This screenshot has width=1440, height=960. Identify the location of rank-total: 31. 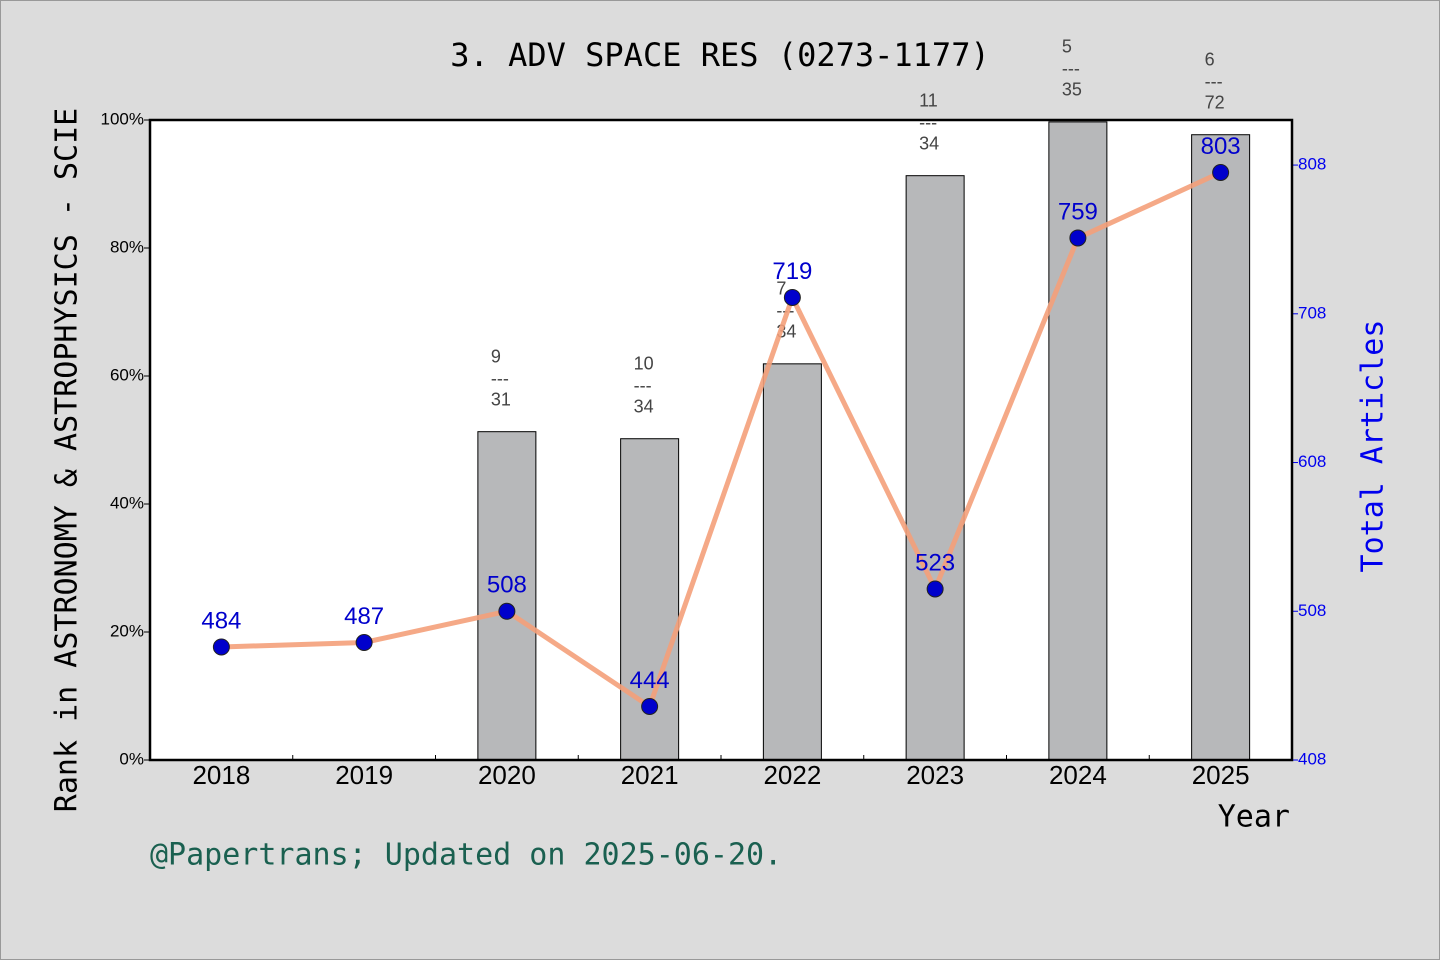
(501, 399).